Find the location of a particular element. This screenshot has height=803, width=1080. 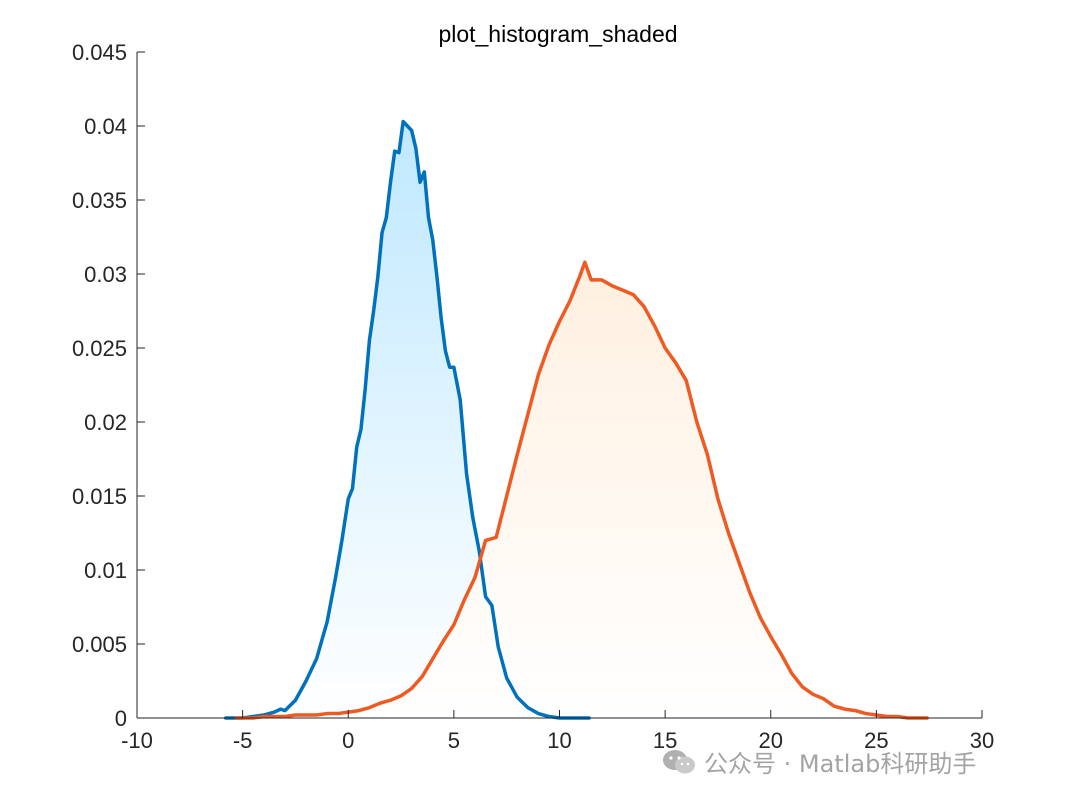

y-tick-label: 0.015 is located at coordinates (99, 496).